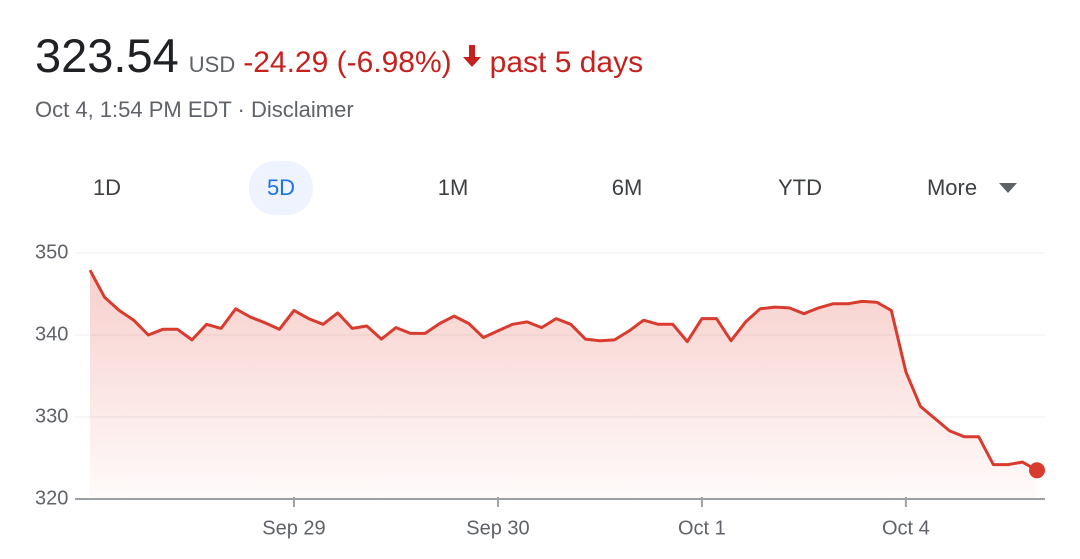 The image size is (1080, 559). Describe the element at coordinates (800, 187) in the screenshot. I see `range-tab: YTD` at that location.